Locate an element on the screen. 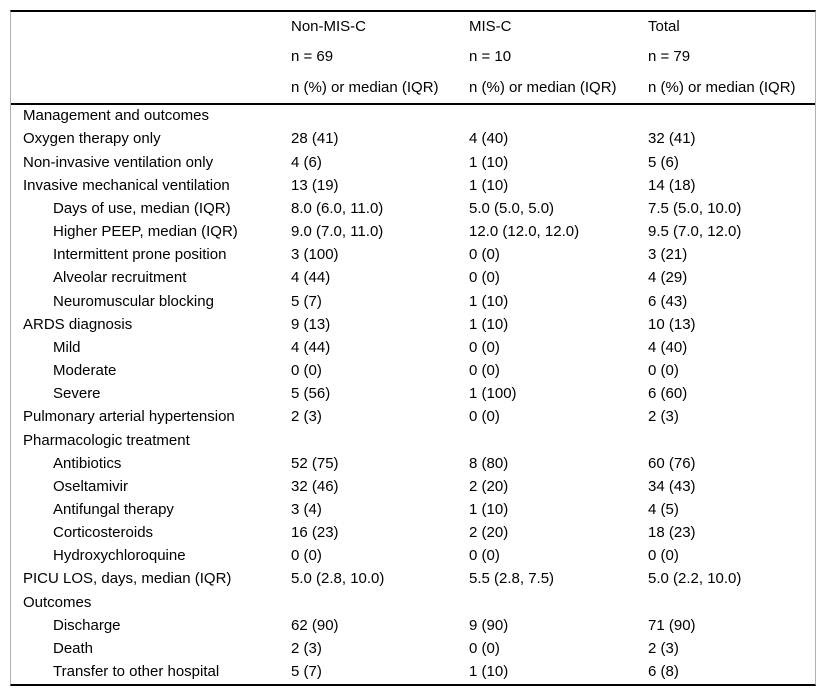 The height and width of the screenshot is (699, 826). row-label: Antifungal therapy is located at coordinates (113, 509).